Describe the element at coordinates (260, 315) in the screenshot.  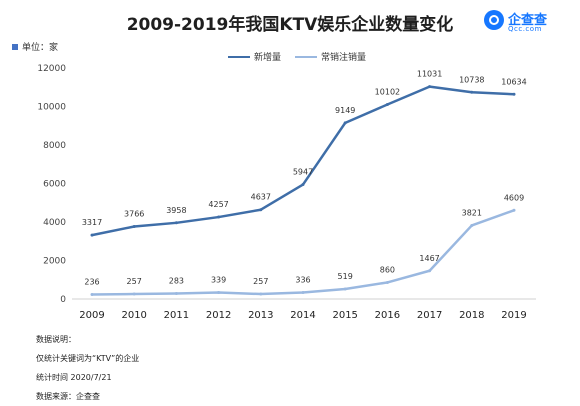
I see `x-tick-label: 2013` at that location.